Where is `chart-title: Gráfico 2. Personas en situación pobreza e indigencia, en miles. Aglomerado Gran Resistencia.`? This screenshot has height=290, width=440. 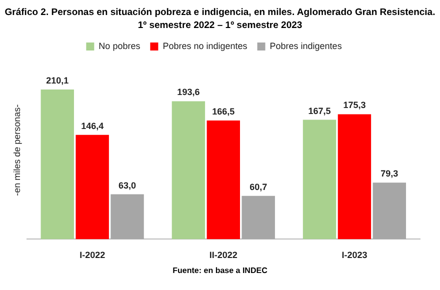 chart-title: Gráfico 2. Personas en situación pobreza e indigencia, en miles. Aglomerado Gran Resistencia. is located at coordinates (220, 12).